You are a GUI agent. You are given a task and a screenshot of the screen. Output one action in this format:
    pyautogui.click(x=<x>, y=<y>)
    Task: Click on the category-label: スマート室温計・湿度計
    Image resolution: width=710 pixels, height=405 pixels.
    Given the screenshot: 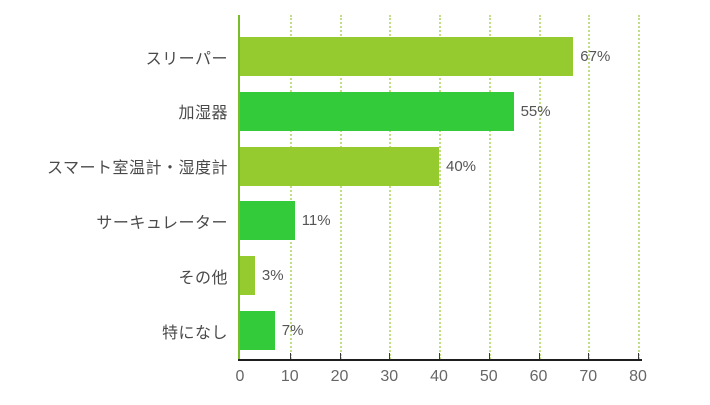 What is the action you would take?
    pyautogui.click(x=137, y=169)
    